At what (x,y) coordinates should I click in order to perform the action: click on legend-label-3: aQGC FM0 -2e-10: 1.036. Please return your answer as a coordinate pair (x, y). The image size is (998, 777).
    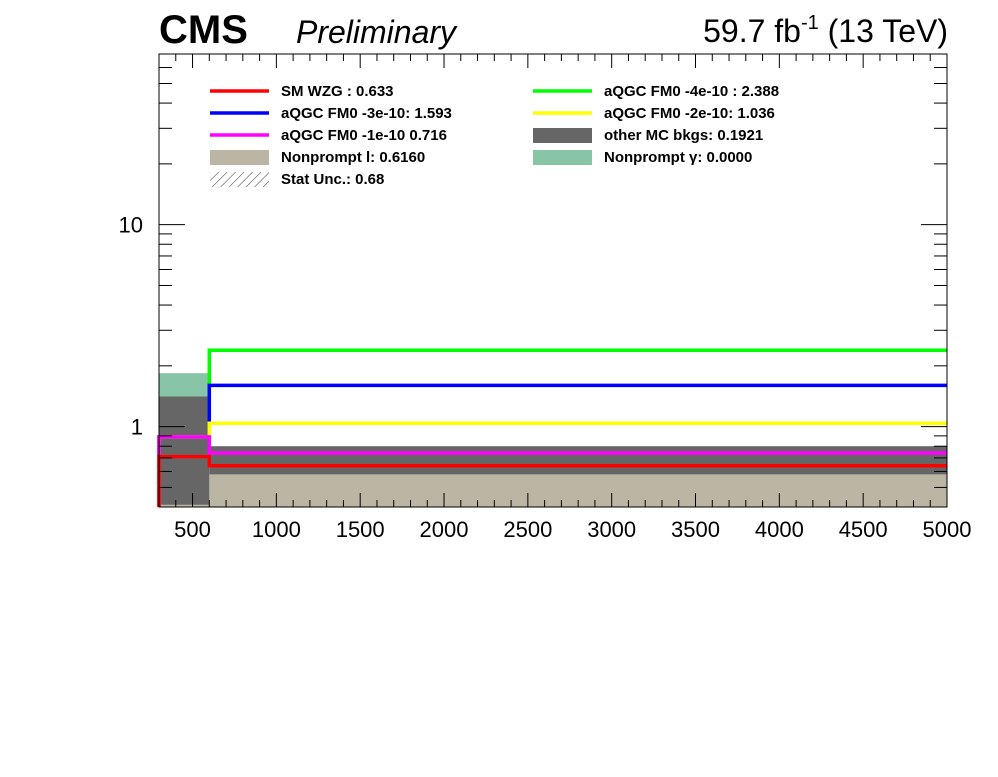
    Looking at the image, I should click on (689, 113).